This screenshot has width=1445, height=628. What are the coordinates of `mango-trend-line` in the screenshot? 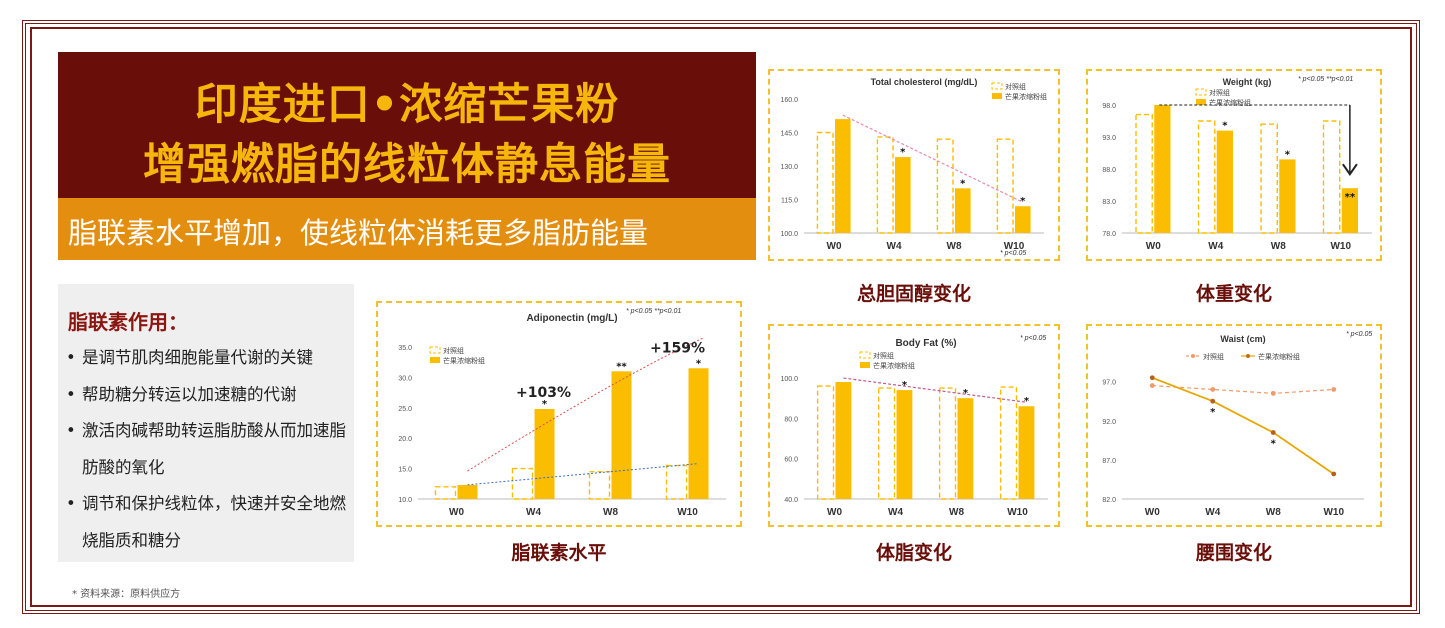 It's located at (585, 404).